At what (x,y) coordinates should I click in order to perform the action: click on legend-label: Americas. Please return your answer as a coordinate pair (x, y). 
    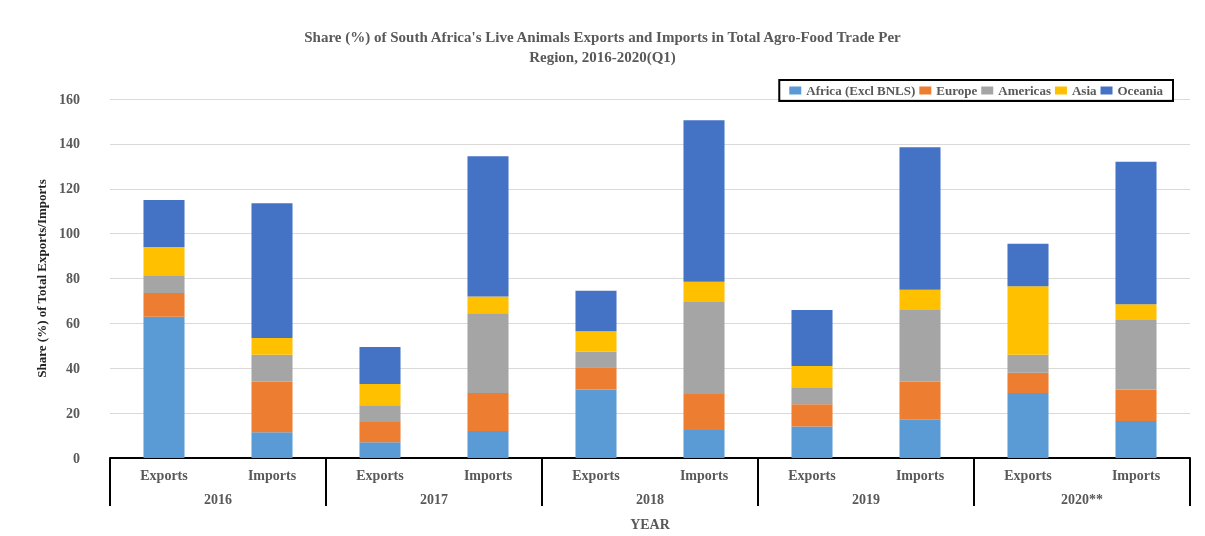
    Looking at the image, I should click on (1024, 90).